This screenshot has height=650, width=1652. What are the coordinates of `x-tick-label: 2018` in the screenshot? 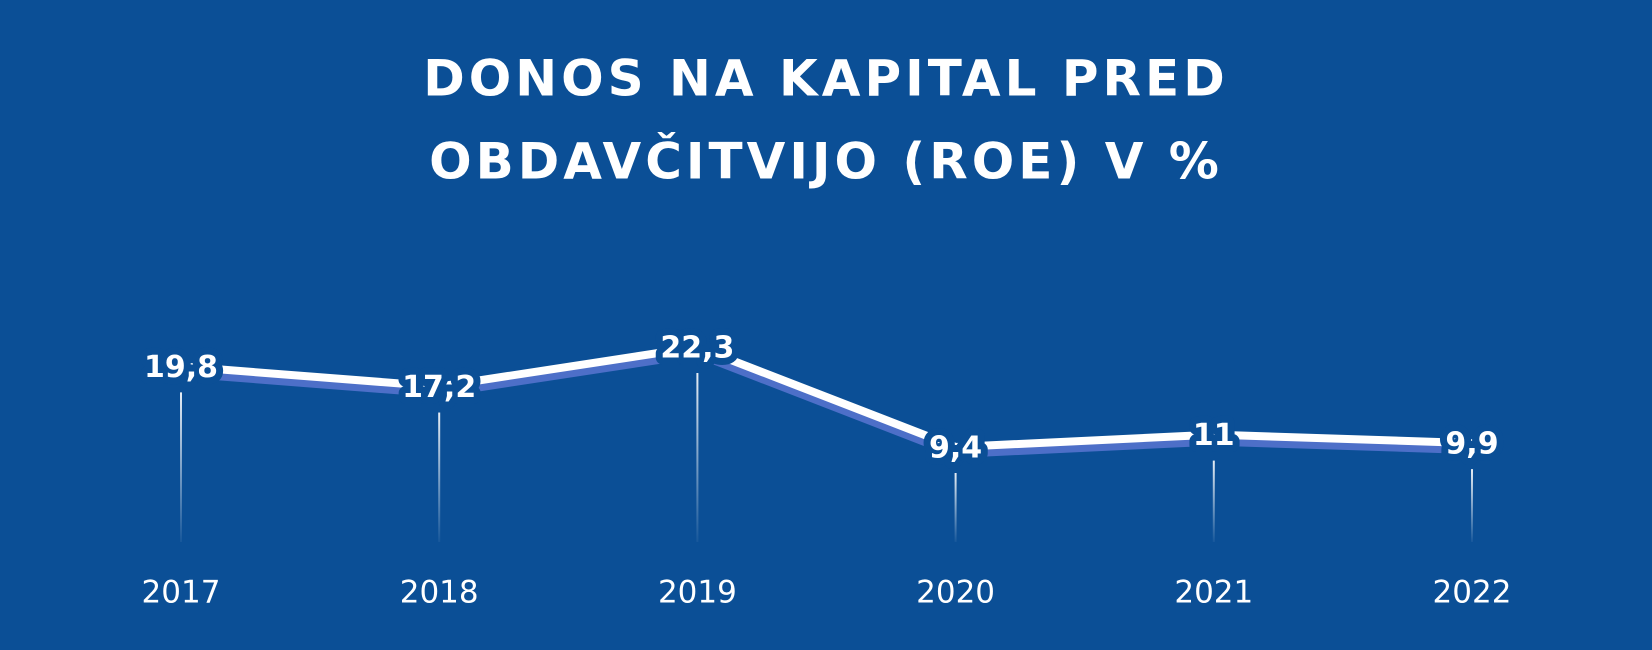 It's located at (439, 593).